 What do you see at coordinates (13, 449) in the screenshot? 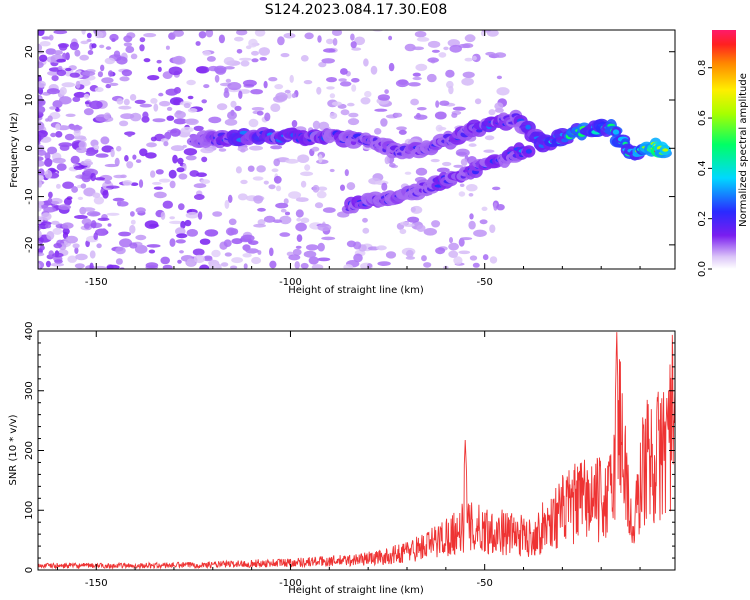
I see `snr-y-label: SNR (10 * v/v)` at bounding box center [13, 449].